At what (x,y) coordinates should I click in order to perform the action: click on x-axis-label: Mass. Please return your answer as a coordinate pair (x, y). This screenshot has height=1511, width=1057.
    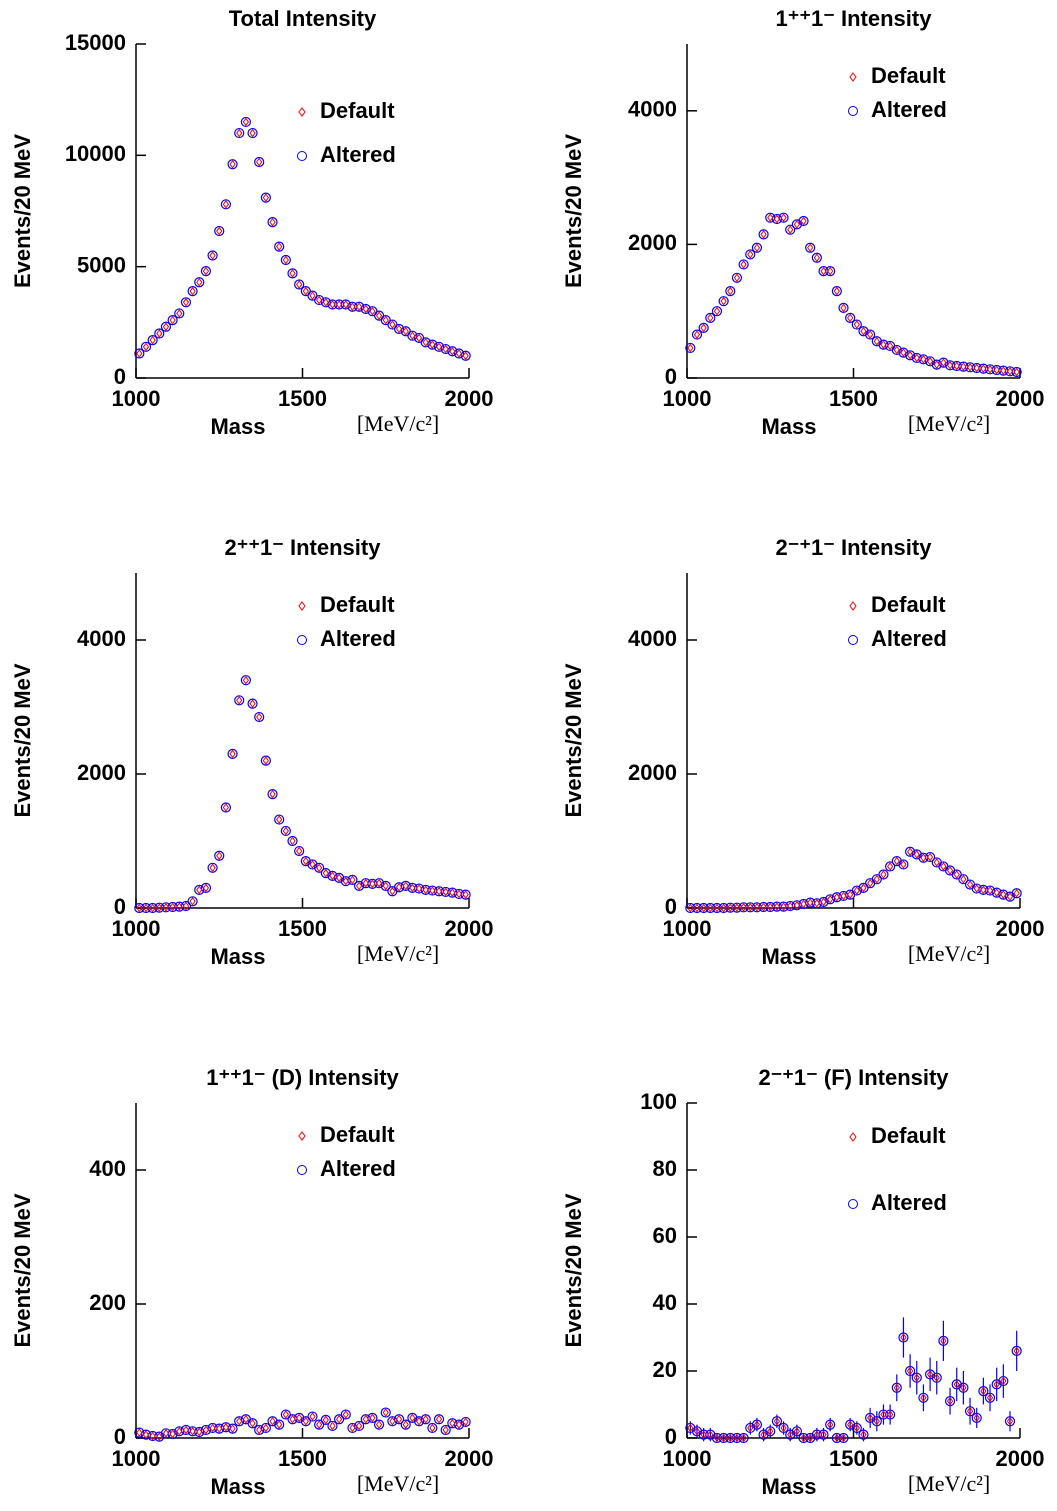
    Looking at the image, I should click on (788, 956).